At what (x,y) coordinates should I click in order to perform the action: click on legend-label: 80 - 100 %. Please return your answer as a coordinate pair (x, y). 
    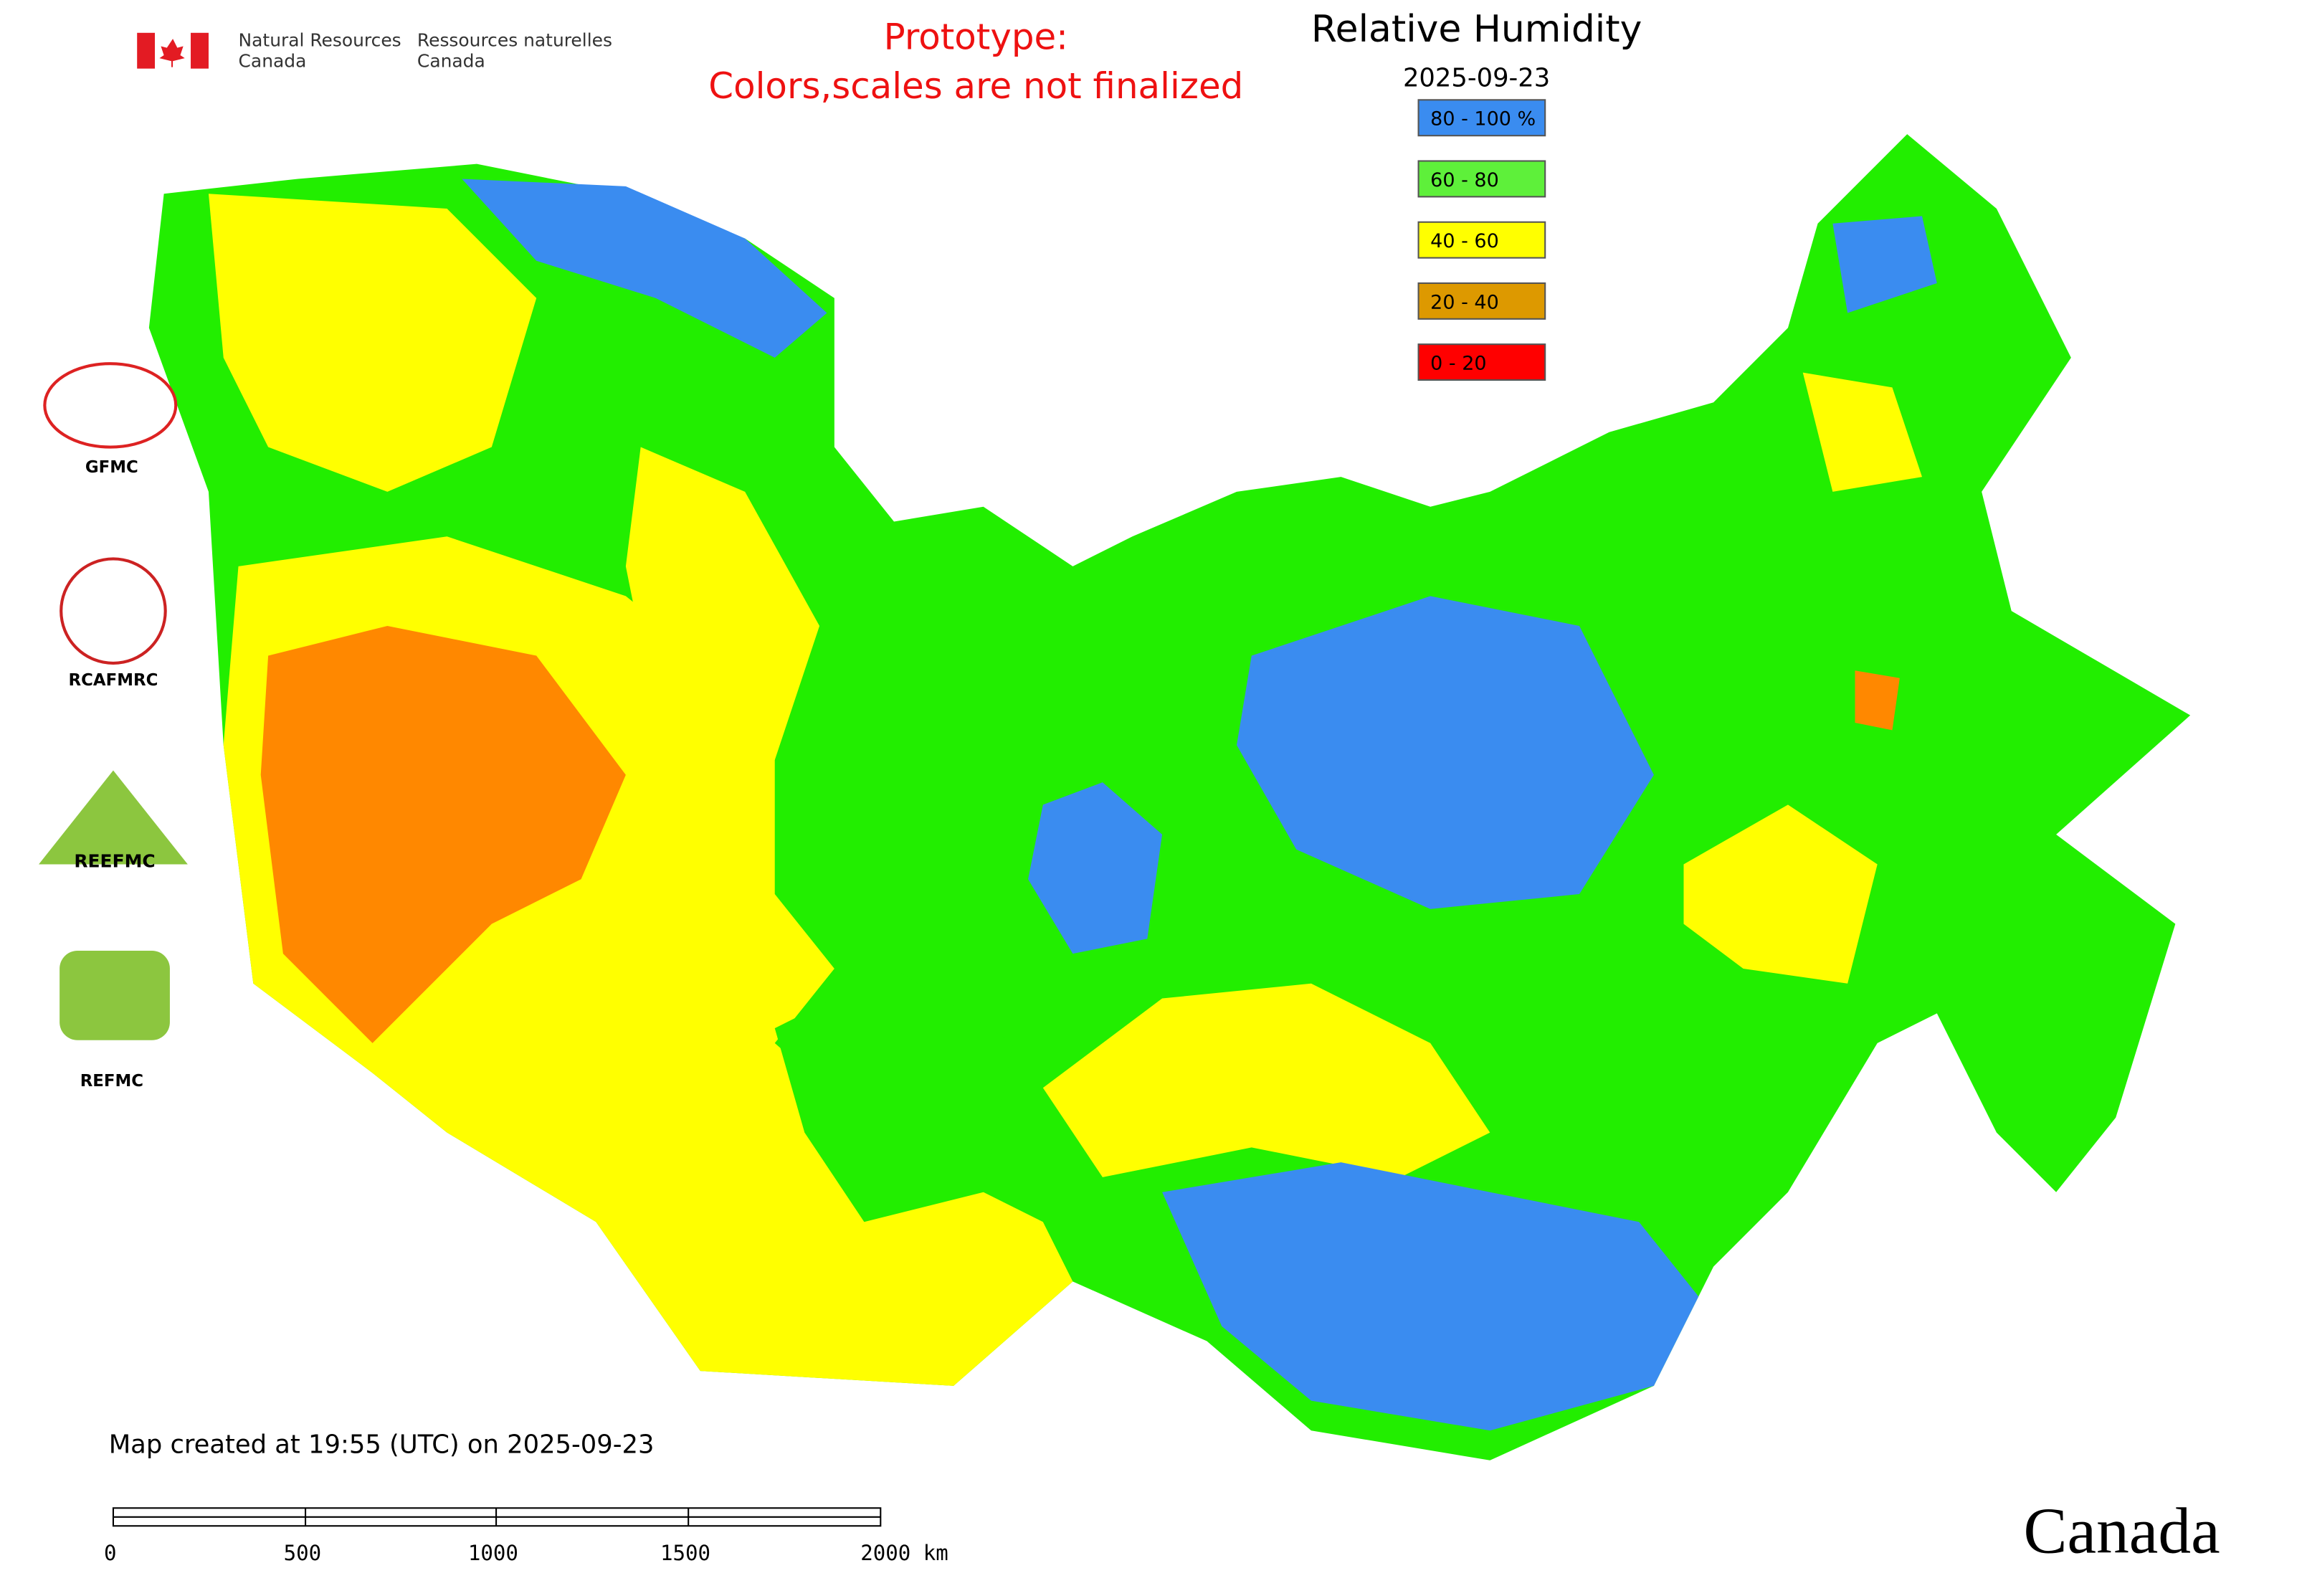
    Looking at the image, I should click on (1483, 119).